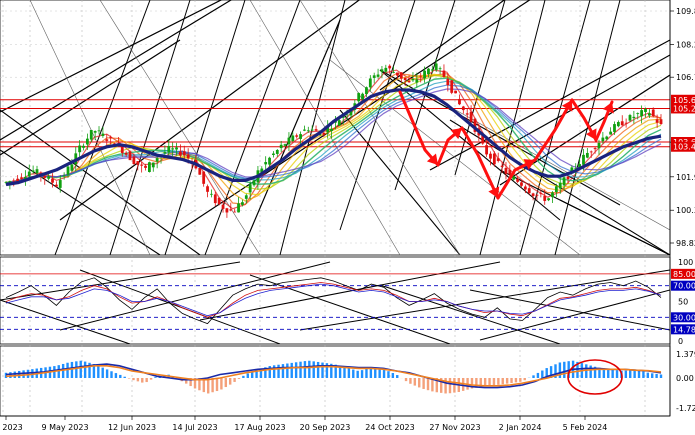  Describe the element at coordinates (259, 427) in the screenshot. I see `date-tick-label: 17 Aug 2023` at that location.